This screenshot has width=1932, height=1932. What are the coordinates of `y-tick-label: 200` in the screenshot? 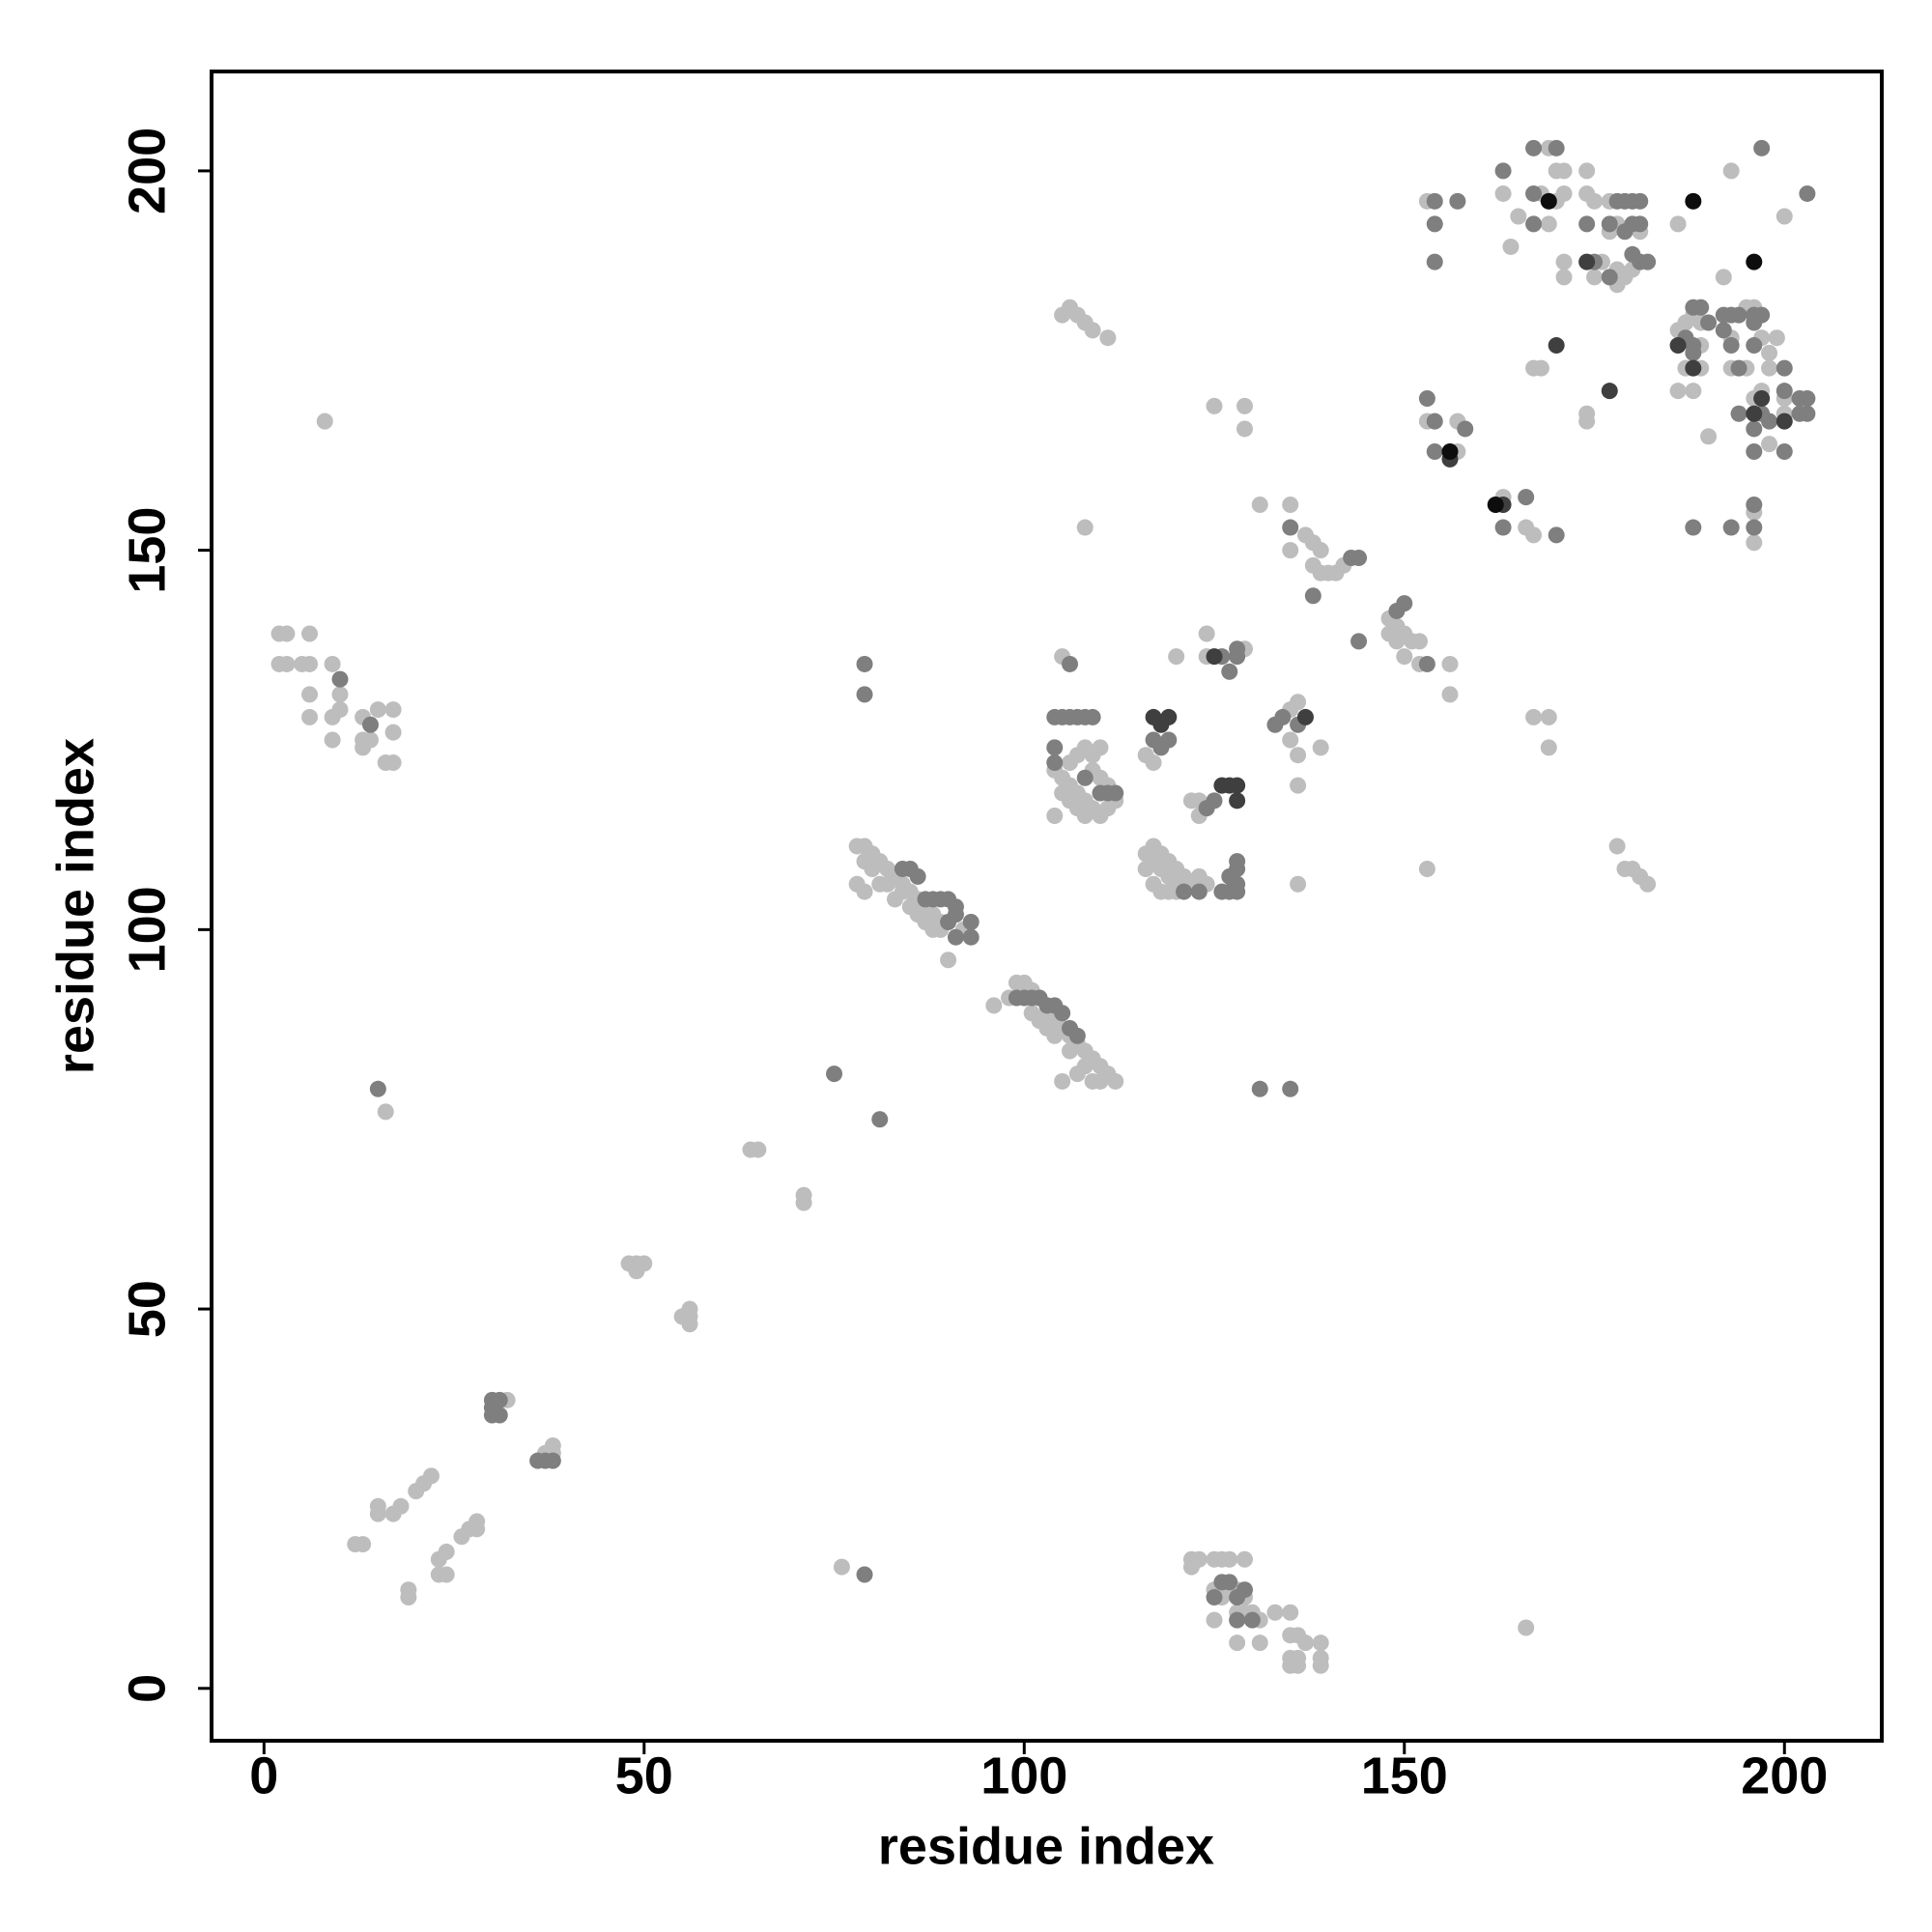 It's located at (147, 171).